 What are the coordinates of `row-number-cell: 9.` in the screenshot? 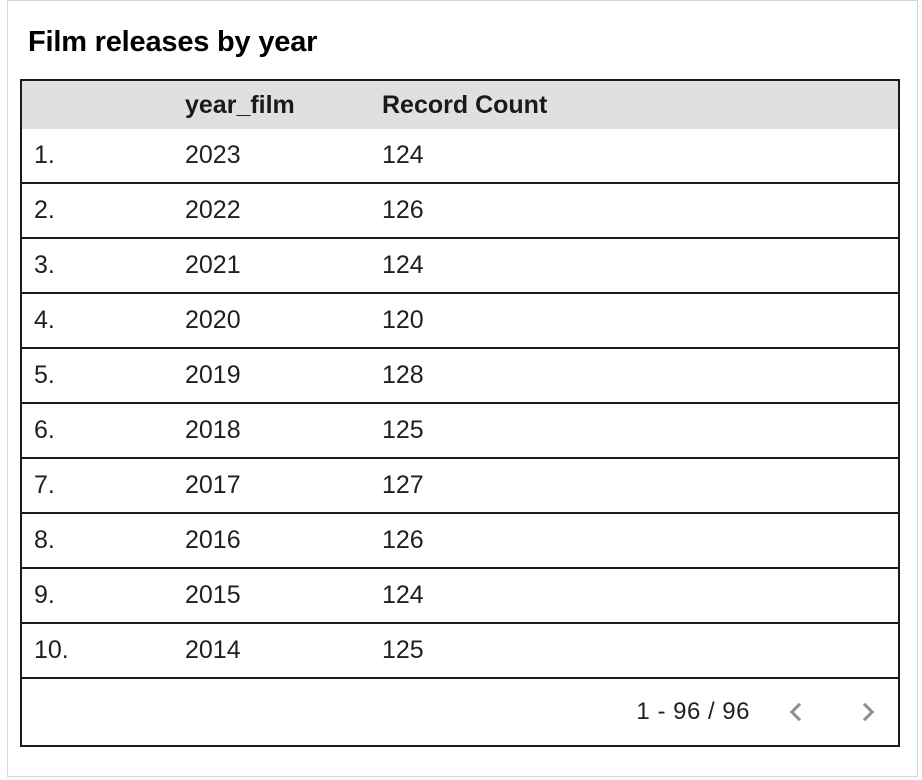 It's located at (97, 596).